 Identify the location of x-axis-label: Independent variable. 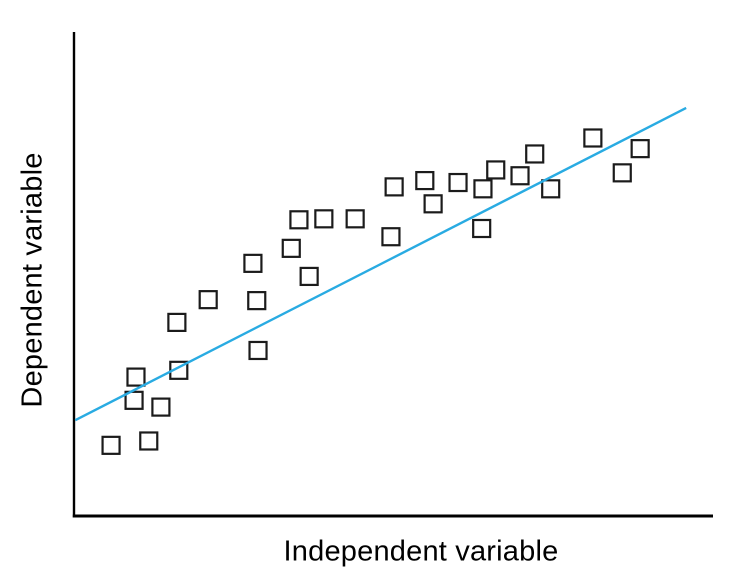
(421, 551).